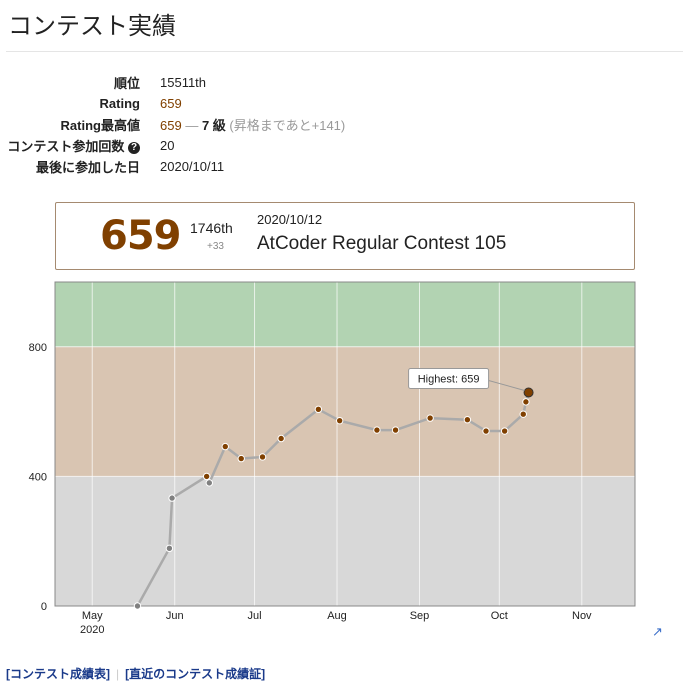 The width and height of the screenshot is (683, 690). Describe the element at coordinates (255, 616) in the screenshot. I see `x-tick-label-2: Jul` at that location.